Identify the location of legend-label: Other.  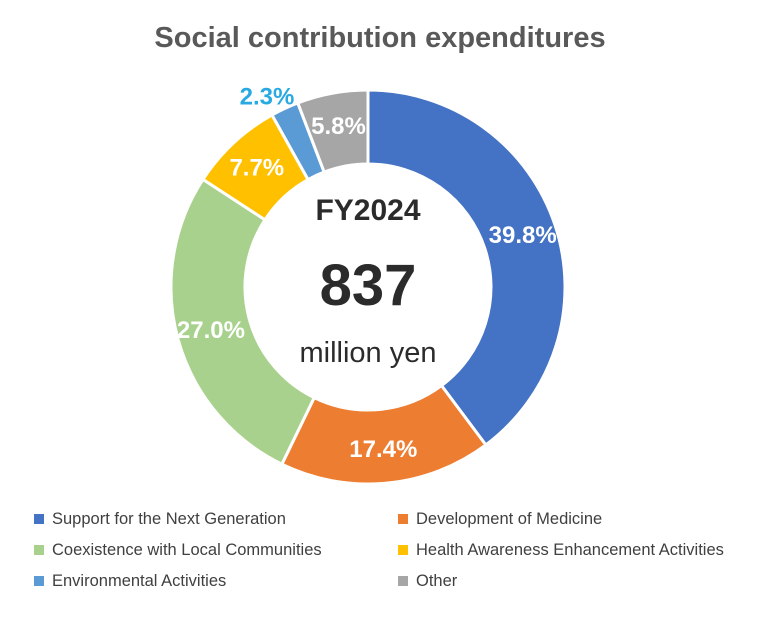
(437, 581).